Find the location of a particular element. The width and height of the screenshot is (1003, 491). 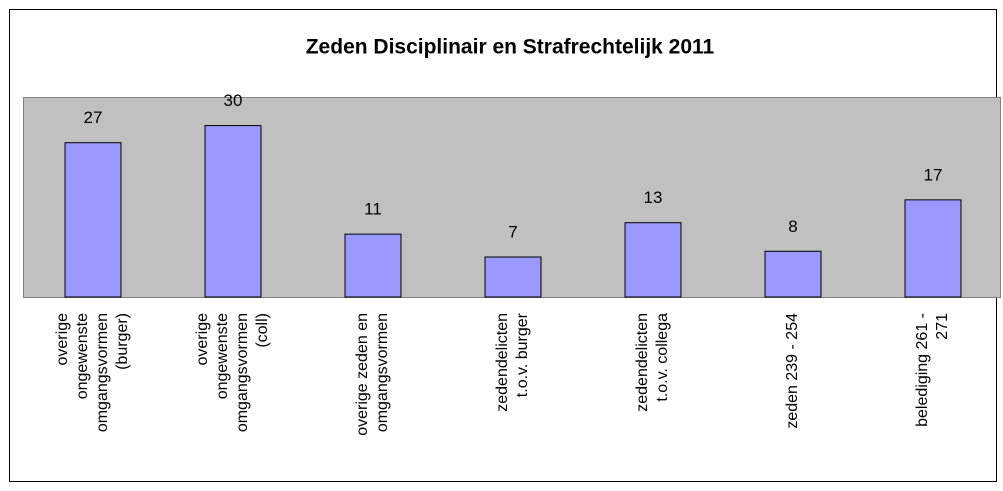

x-tick-label: (burger) is located at coordinates (122, 341).